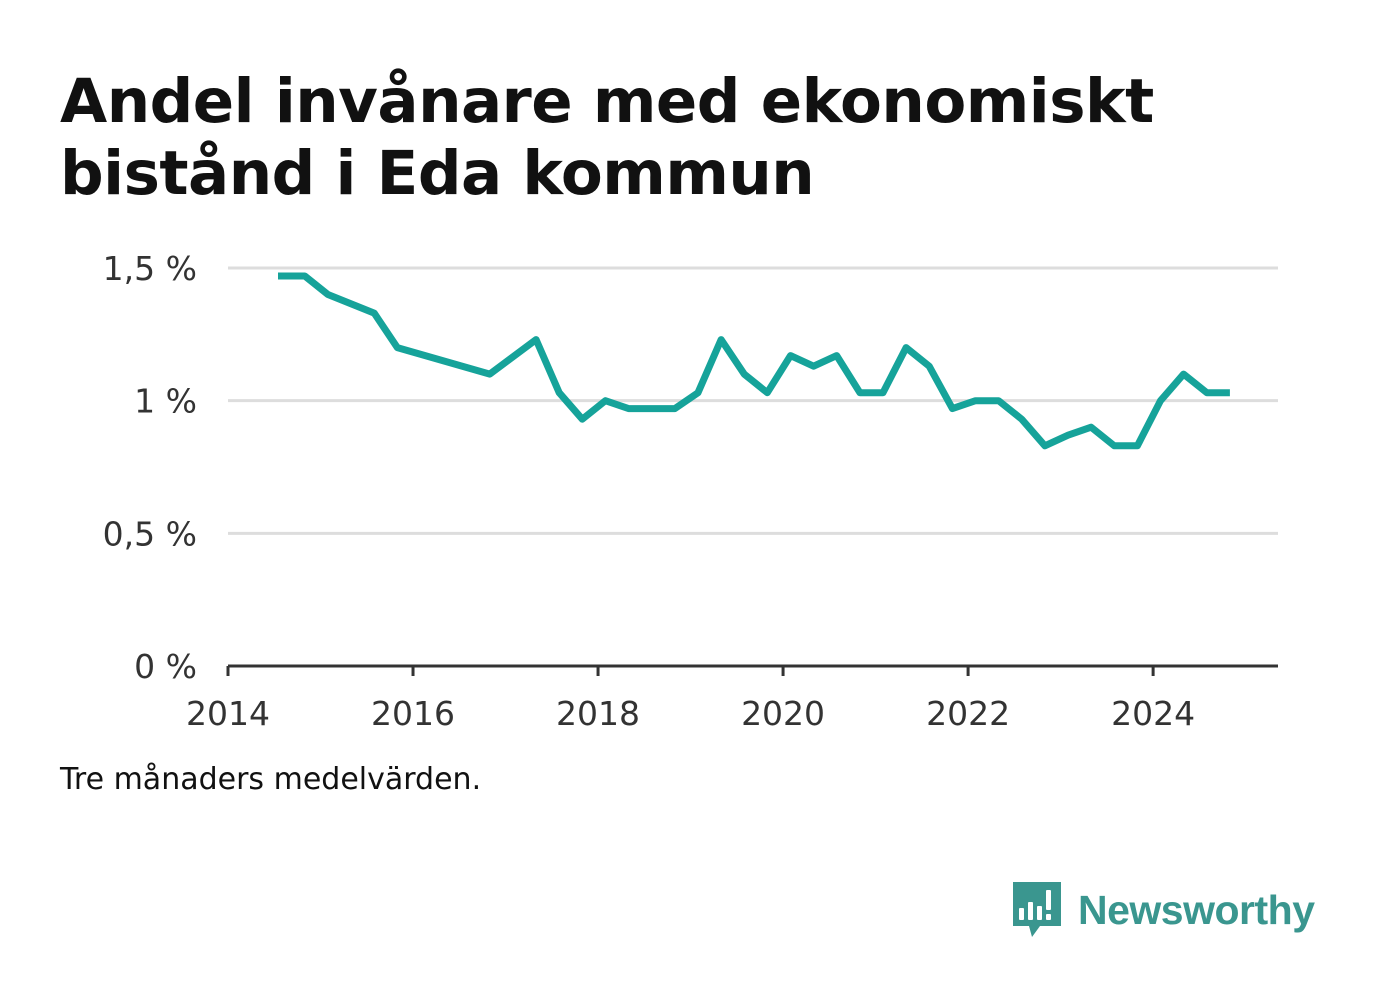 The image size is (1382, 999). I want to click on x-tick-label: 2014, so click(228, 713).